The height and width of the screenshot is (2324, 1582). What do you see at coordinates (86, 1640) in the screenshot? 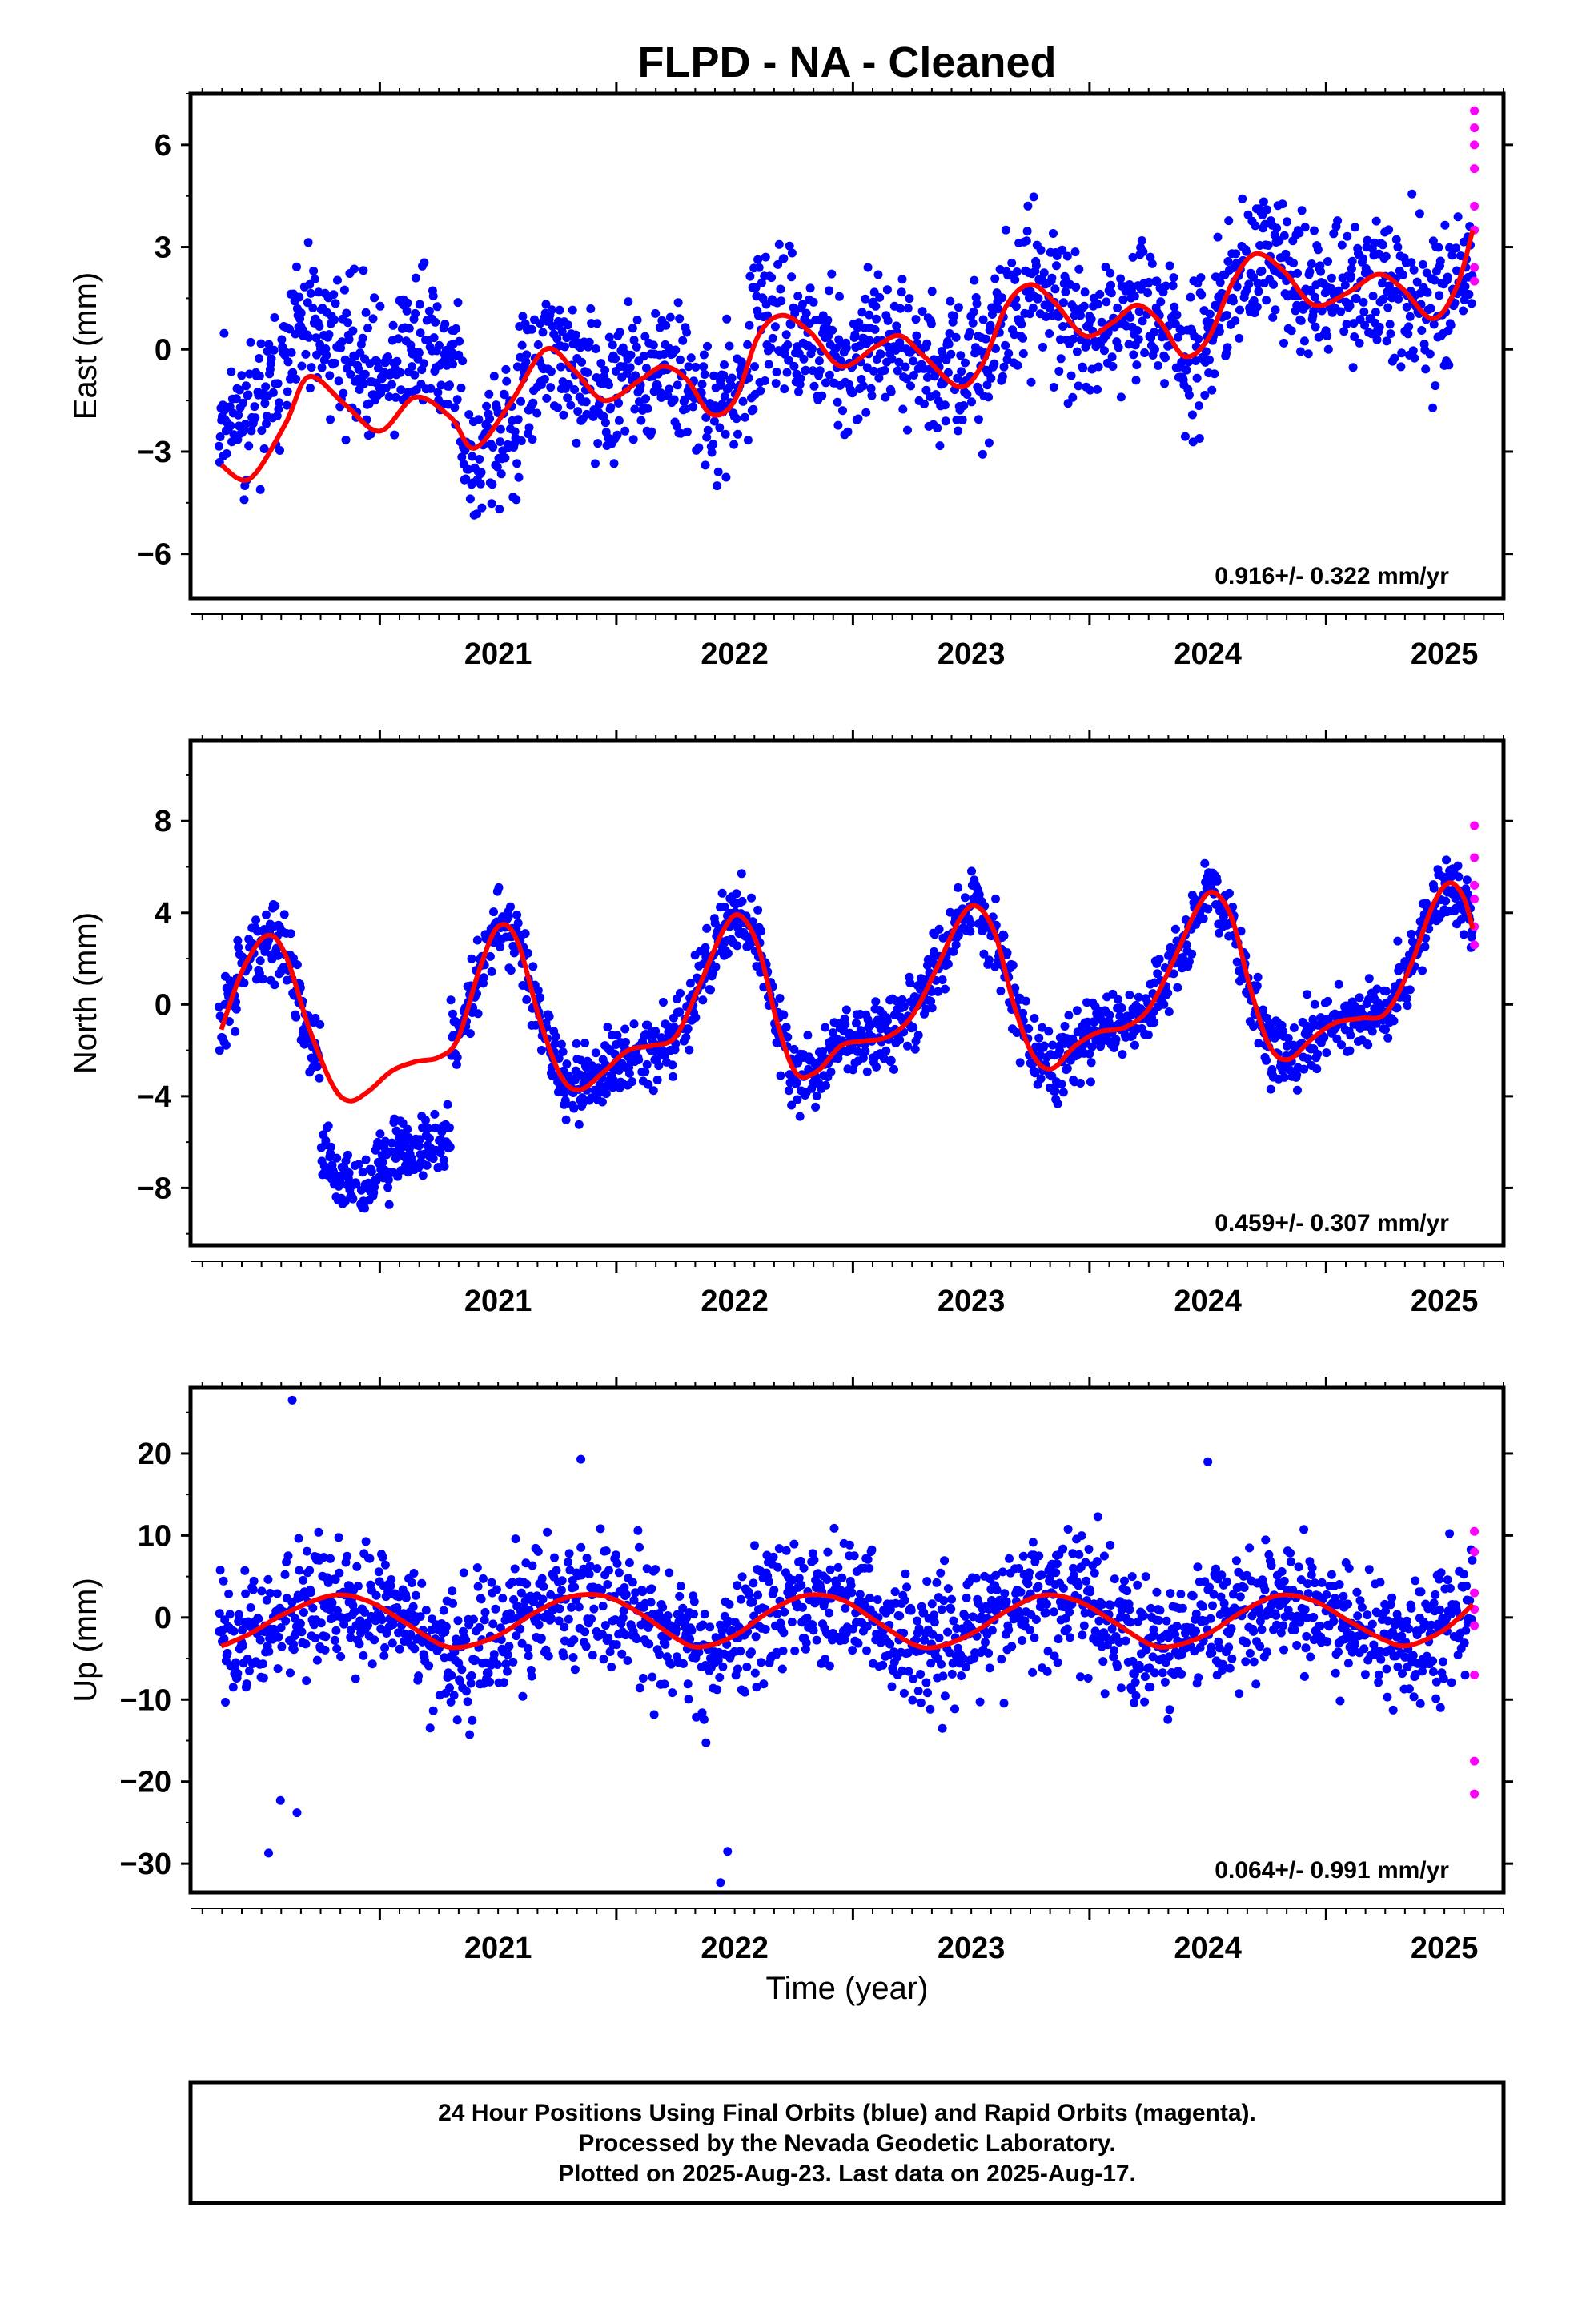
I see `y-axis-label-up: Up (mm)` at bounding box center [86, 1640].